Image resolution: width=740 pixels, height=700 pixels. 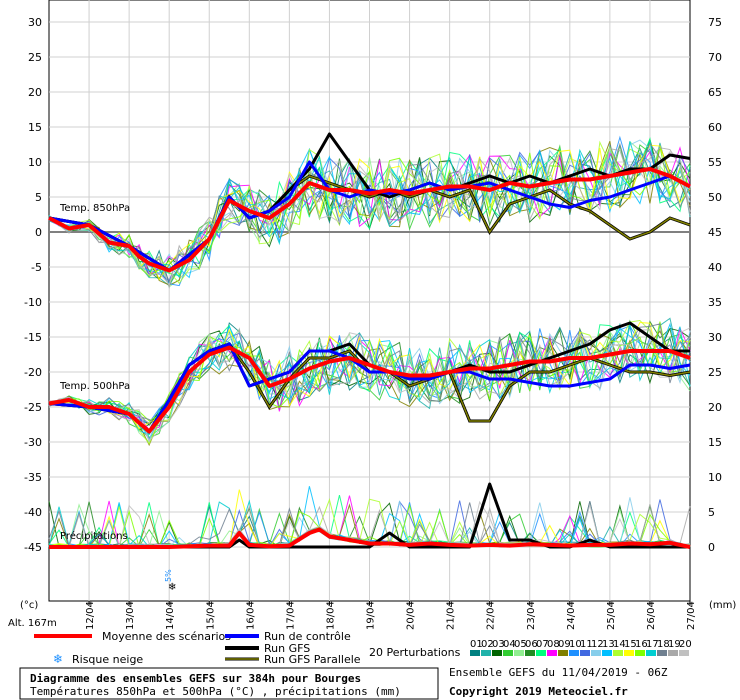 I want to click on title-box, so click(x=229, y=683).